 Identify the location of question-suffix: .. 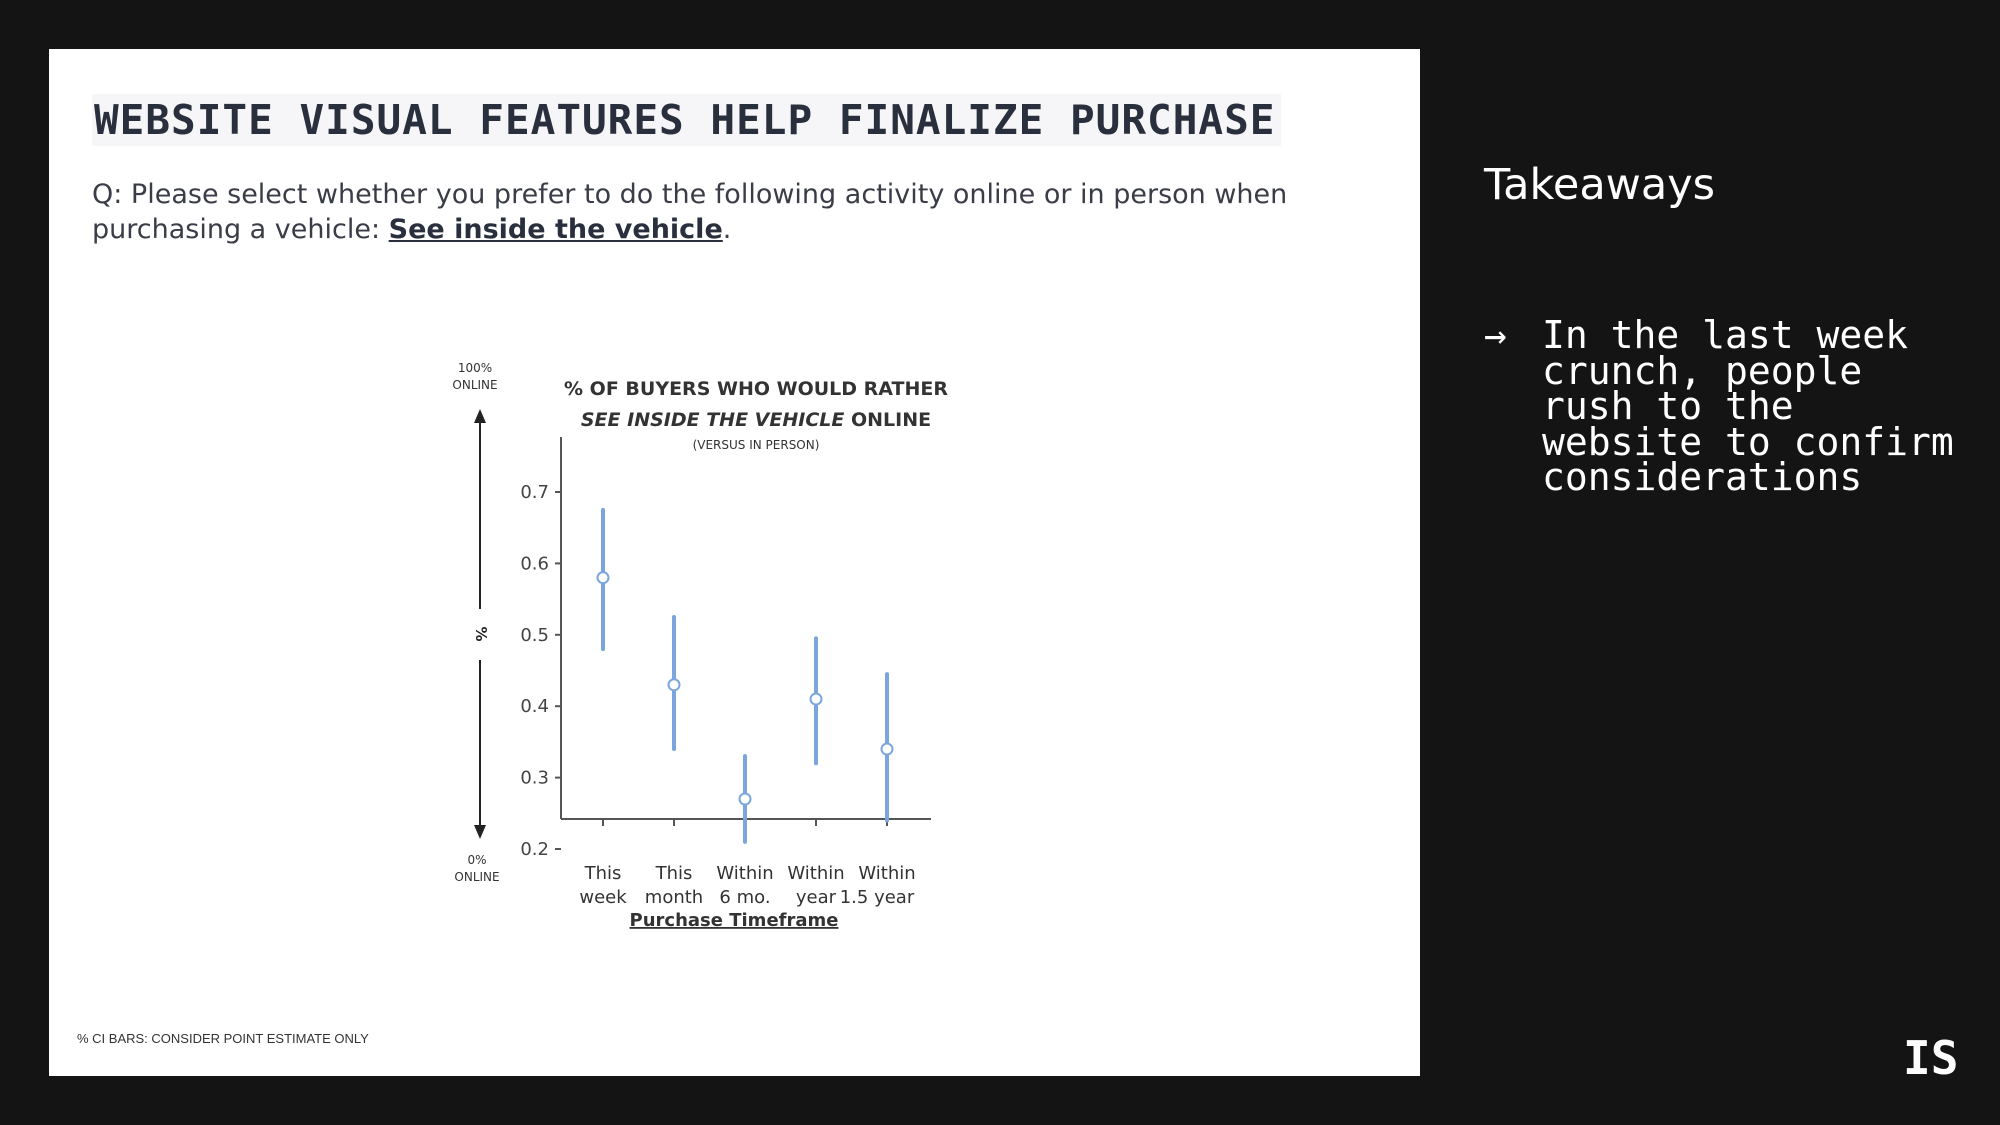
(727, 229).